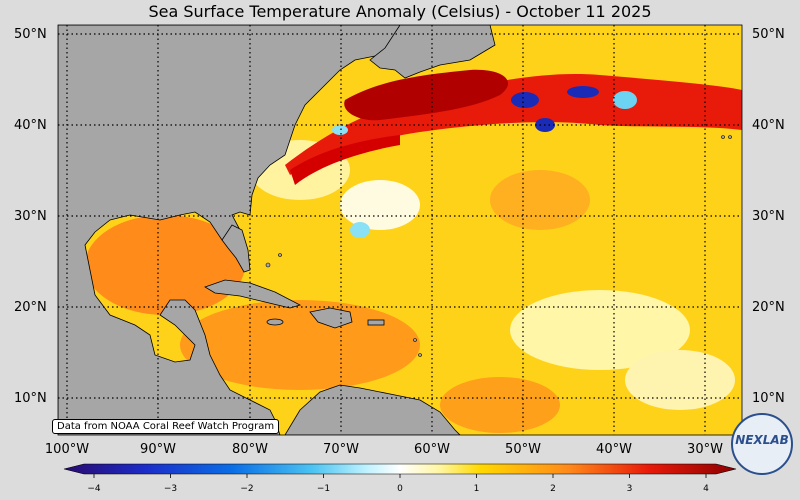 The height and width of the screenshot is (500, 800). What do you see at coordinates (345, 160) in the screenshot?
I see `warm-anomaly-band` at bounding box center [345, 160].